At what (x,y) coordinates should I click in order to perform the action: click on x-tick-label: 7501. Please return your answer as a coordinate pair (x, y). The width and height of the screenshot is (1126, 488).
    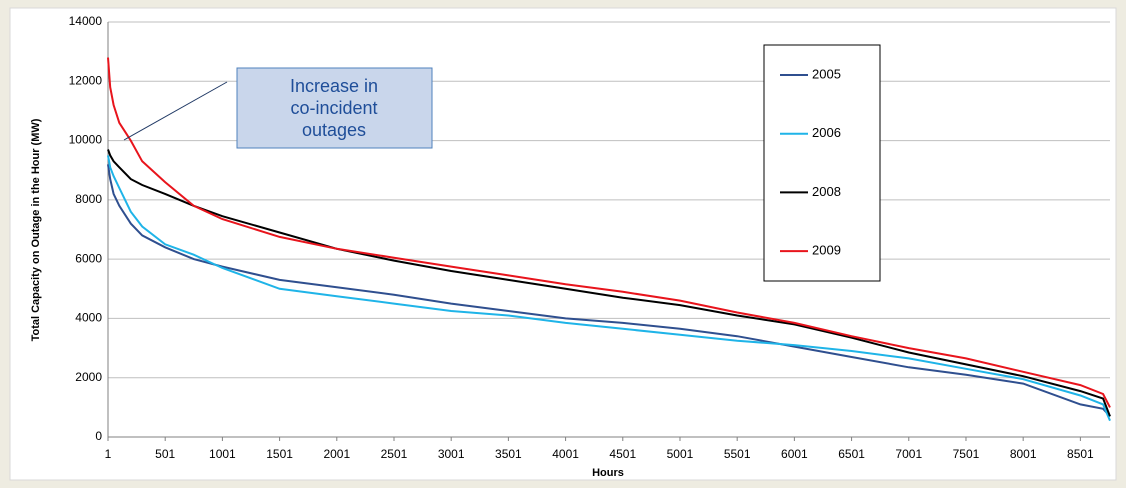
    Looking at the image, I should click on (966, 454).